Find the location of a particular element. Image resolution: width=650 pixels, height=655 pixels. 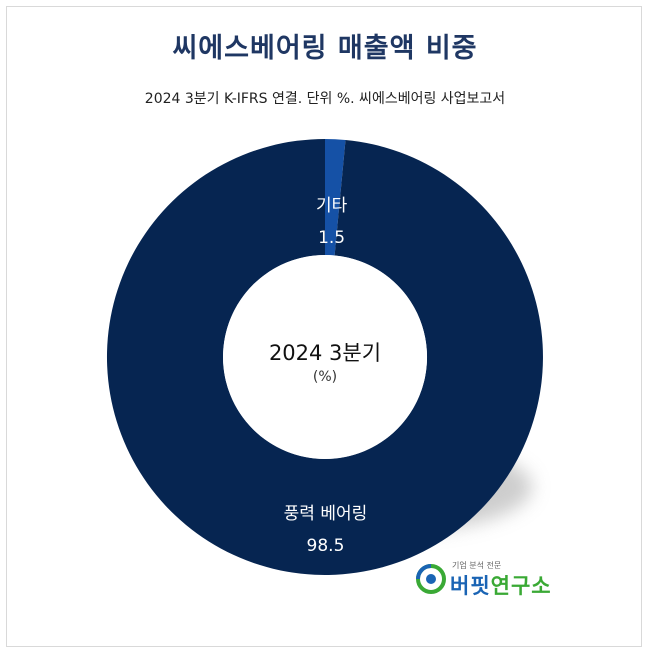

donut-slice is located at coordinates (335, 197).